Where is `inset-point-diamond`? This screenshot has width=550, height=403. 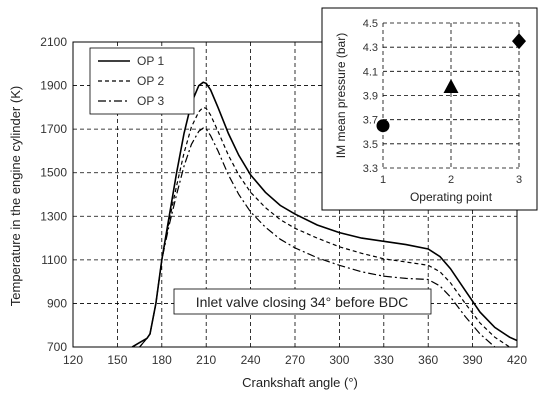
inset-point-diamond is located at coordinates (519, 41).